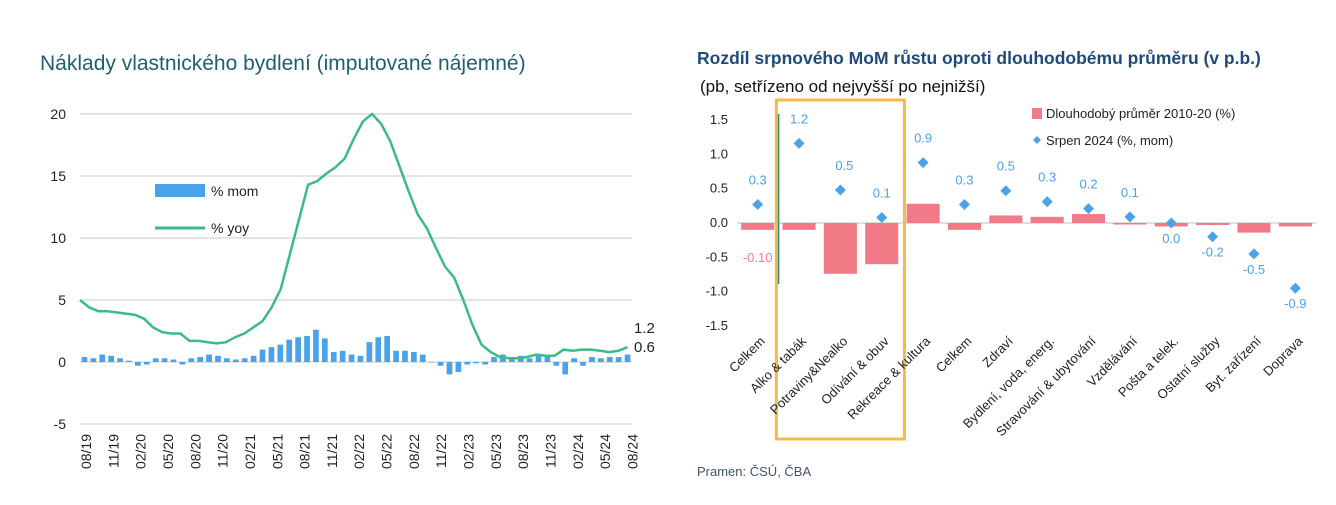  I want to click on y-tick-label: 0, so click(62, 362).